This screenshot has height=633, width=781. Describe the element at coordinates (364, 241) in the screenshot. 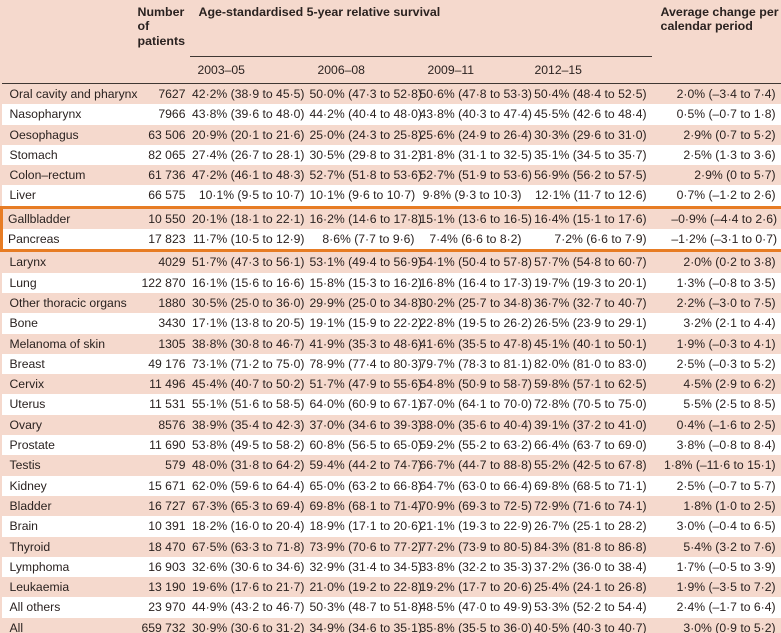

I see `survival-cell: 8·6% (7·7 to 9·6)` at that location.